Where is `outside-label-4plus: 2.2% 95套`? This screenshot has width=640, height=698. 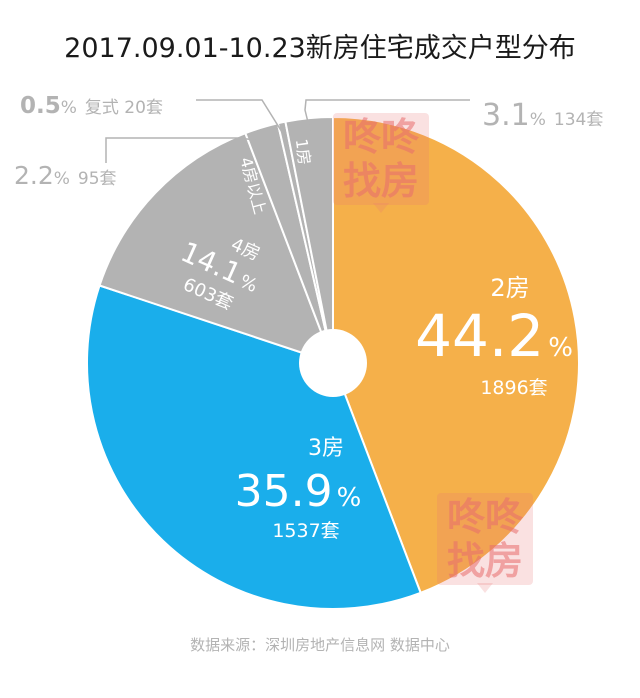
outside-label-4plus: 2.2% 95套 is located at coordinates (65, 175).